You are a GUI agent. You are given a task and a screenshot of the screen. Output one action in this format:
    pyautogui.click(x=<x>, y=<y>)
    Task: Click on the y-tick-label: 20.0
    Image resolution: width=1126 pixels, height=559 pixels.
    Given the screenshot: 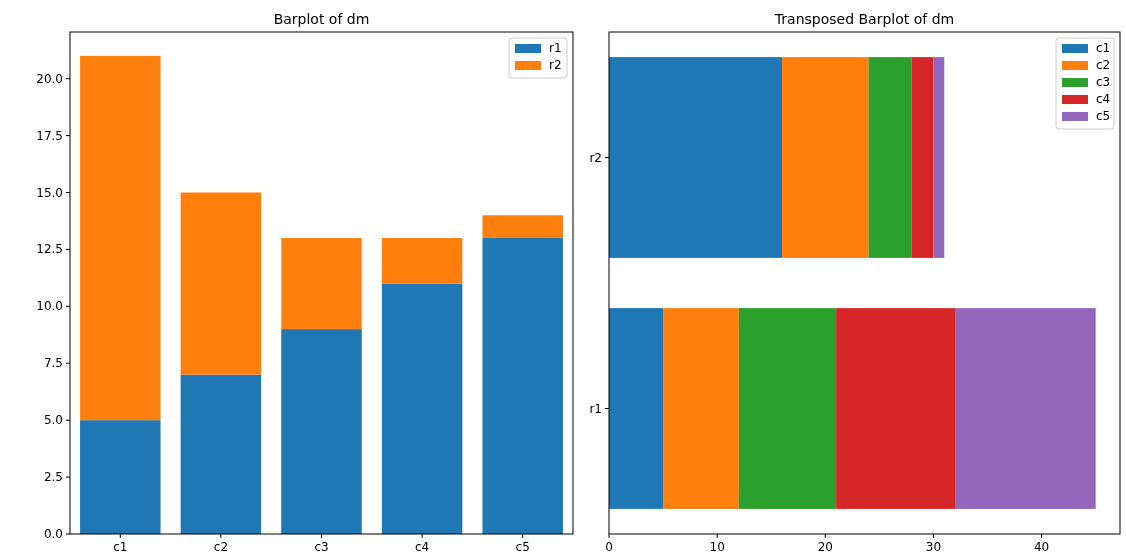 What is the action you would take?
    pyautogui.click(x=49, y=78)
    